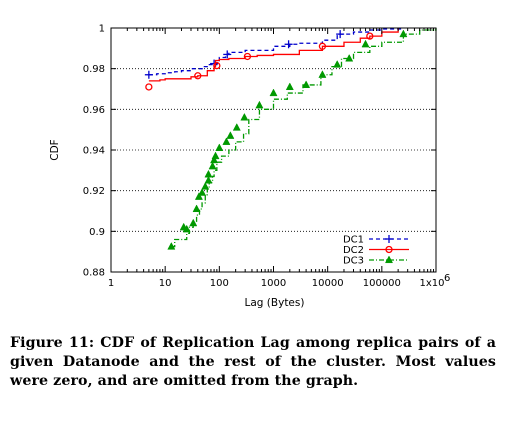 The image size is (505, 438). What do you see at coordinates (389, 239) in the screenshot?
I see `legend-marker-dc1` at bounding box center [389, 239].